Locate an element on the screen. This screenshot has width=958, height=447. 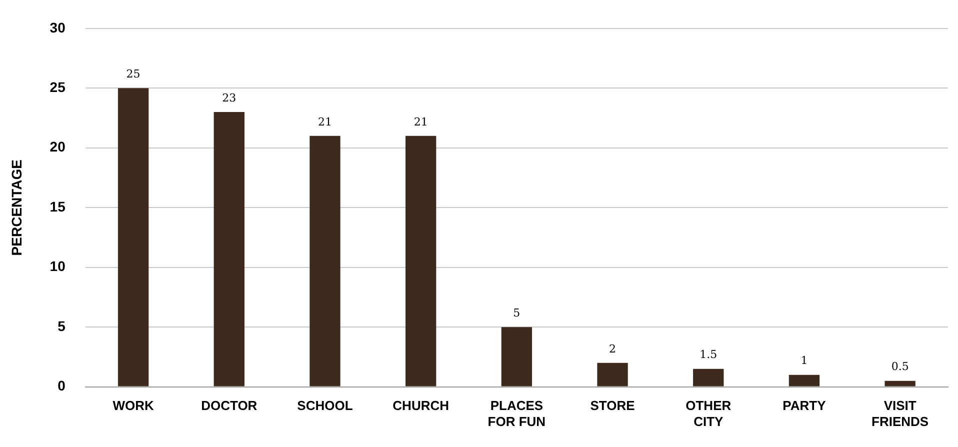
x-tick-label: CHURCH is located at coordinates (421, 406).